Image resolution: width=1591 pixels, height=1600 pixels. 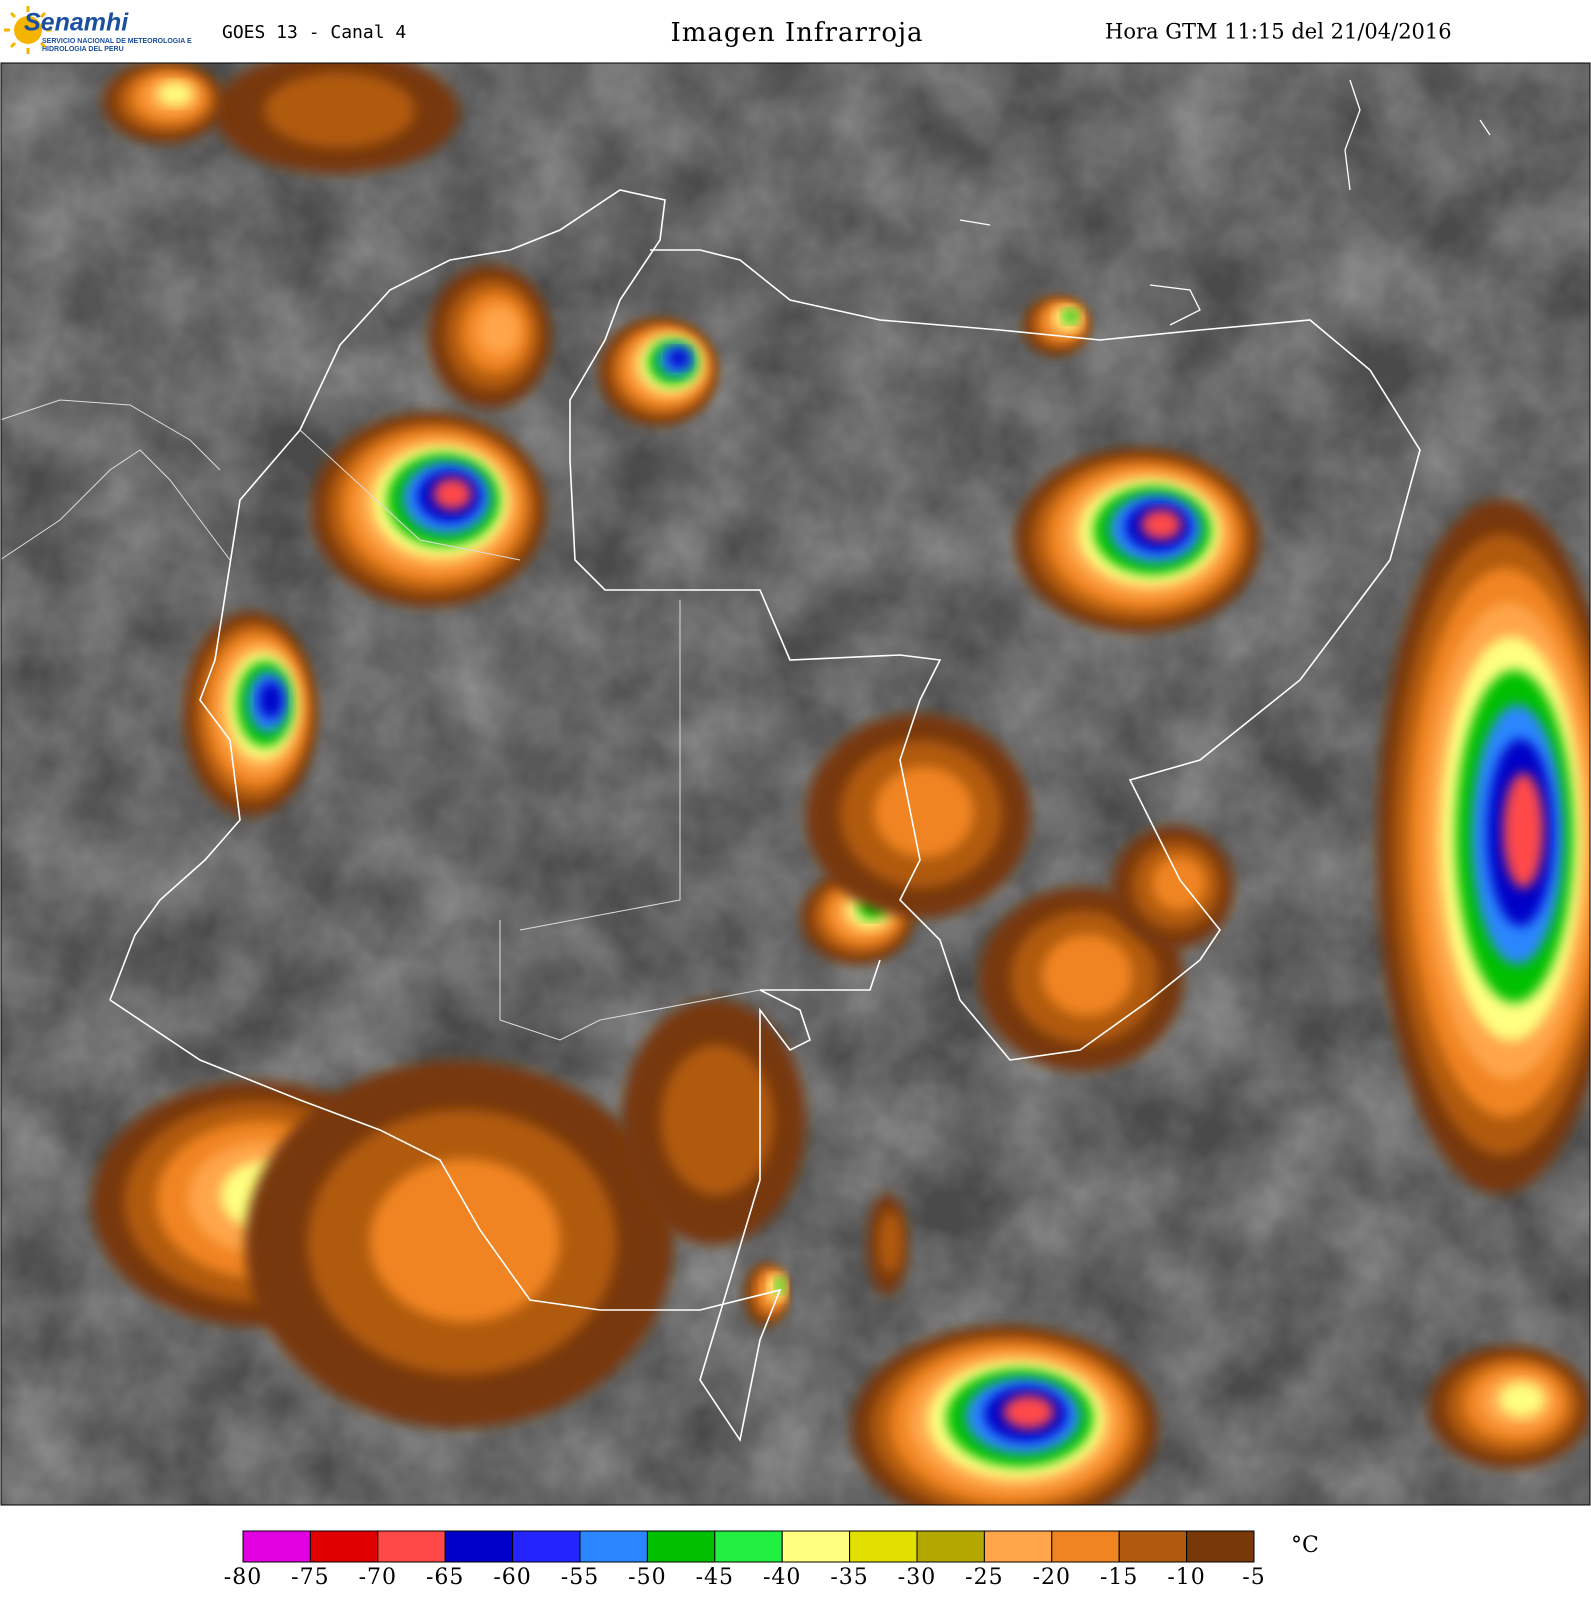 What do you see at coordinates (76, 23) in the screenshot?
I see `logo-text: Senamhi` at bounding box center [76, 23].